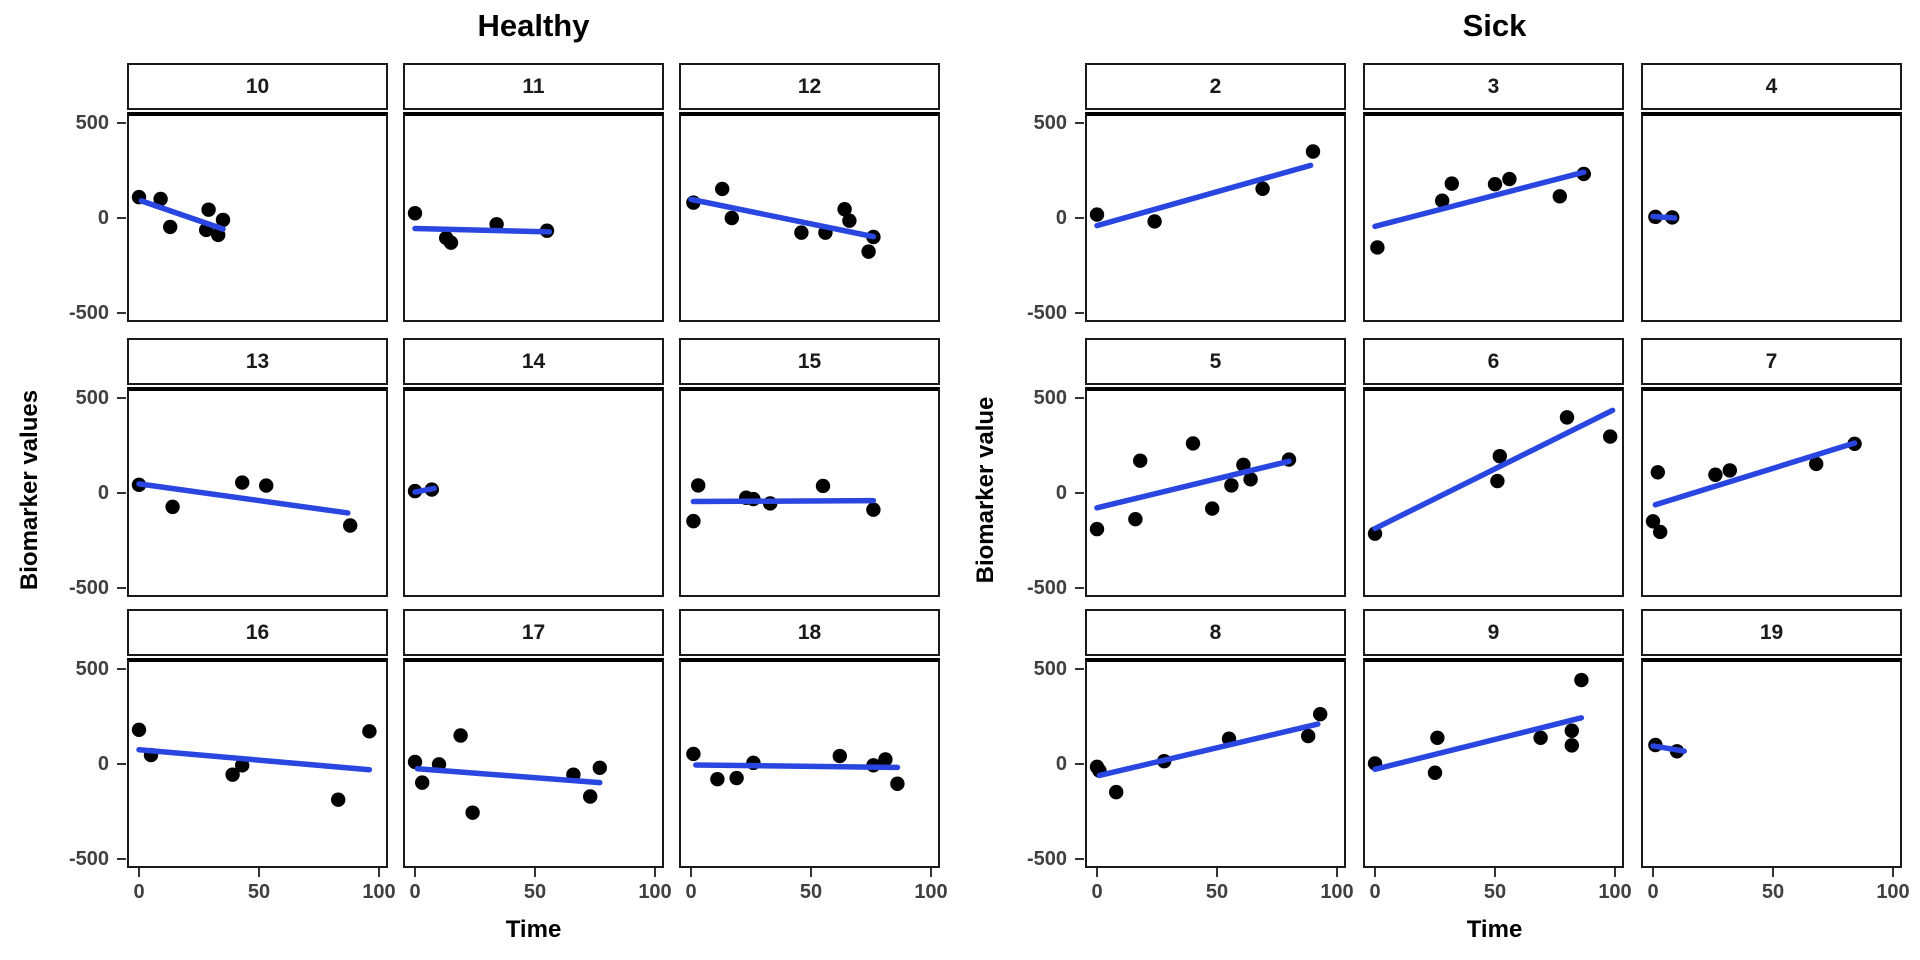 Image resolution: width=1920 pixels, height=960 pixels. I want to click on facet-header: 15, so click(809, 361).